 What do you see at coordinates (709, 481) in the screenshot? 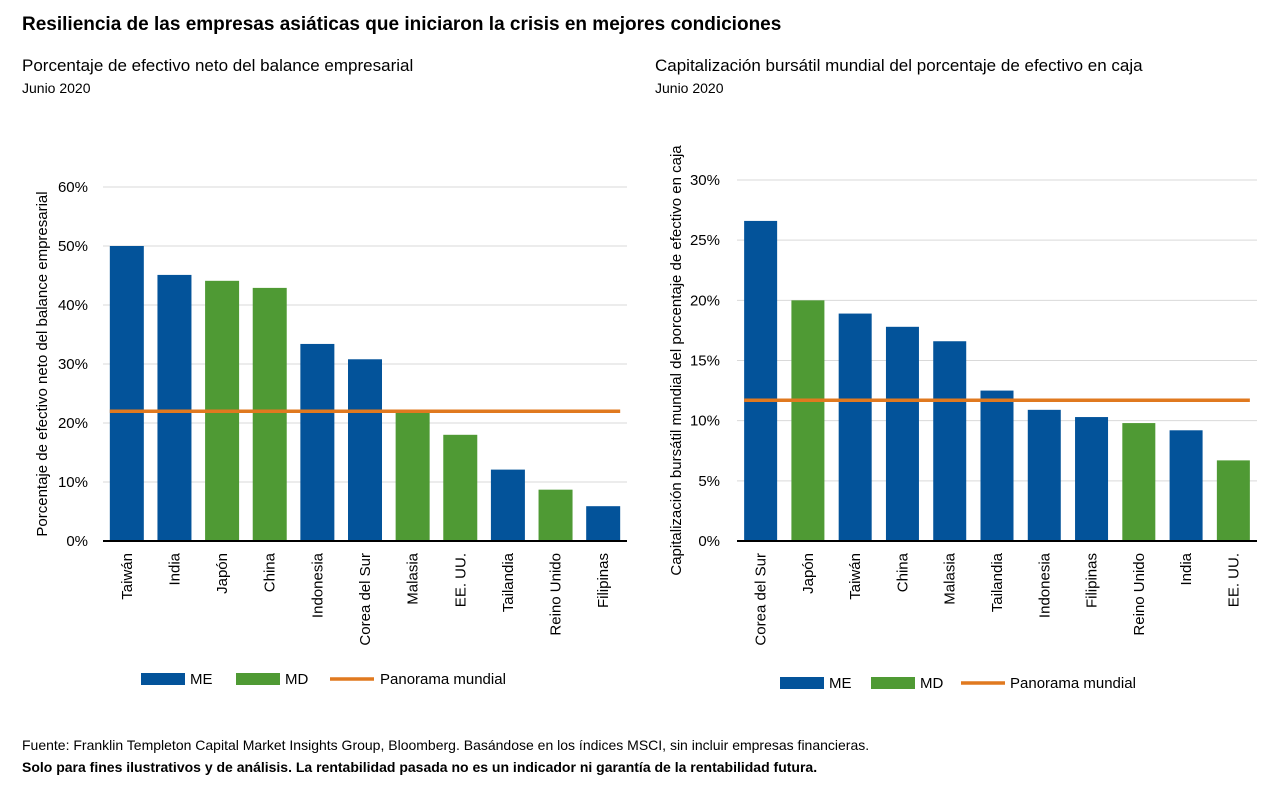
I see `y-tick-label: 5%` at bounding box center [709, 481].